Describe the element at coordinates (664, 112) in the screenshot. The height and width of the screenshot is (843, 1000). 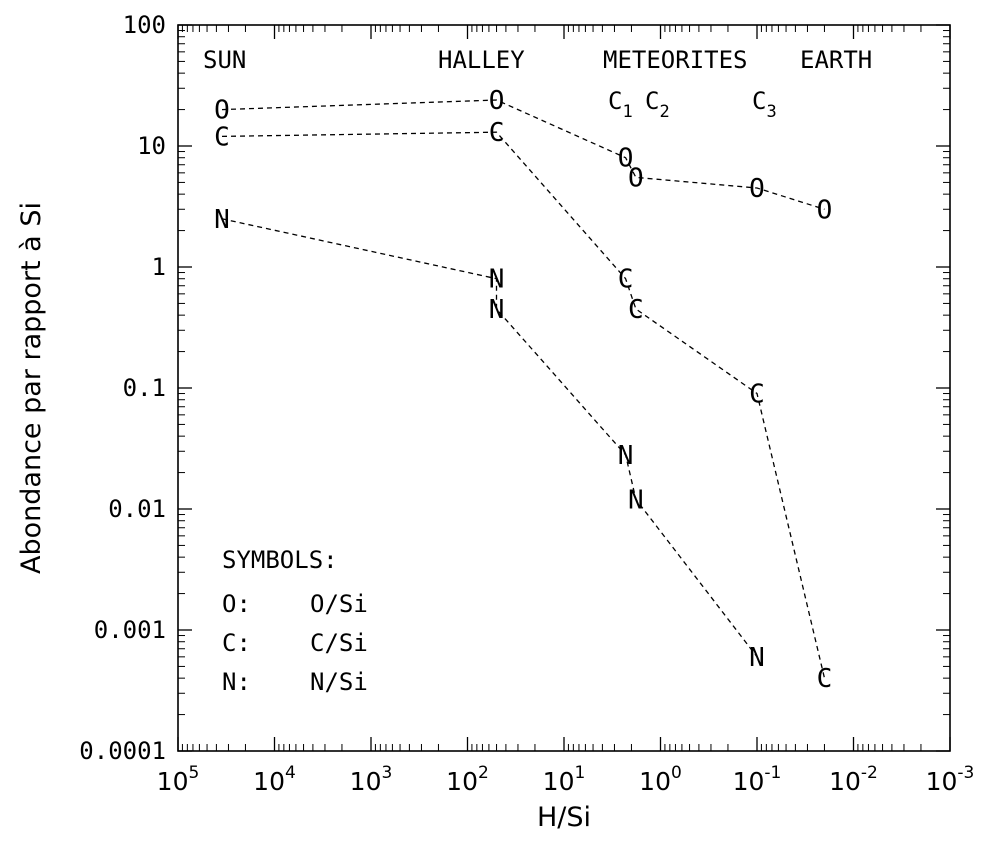
I see `sub-label-c2-subscript: 2` at that location.